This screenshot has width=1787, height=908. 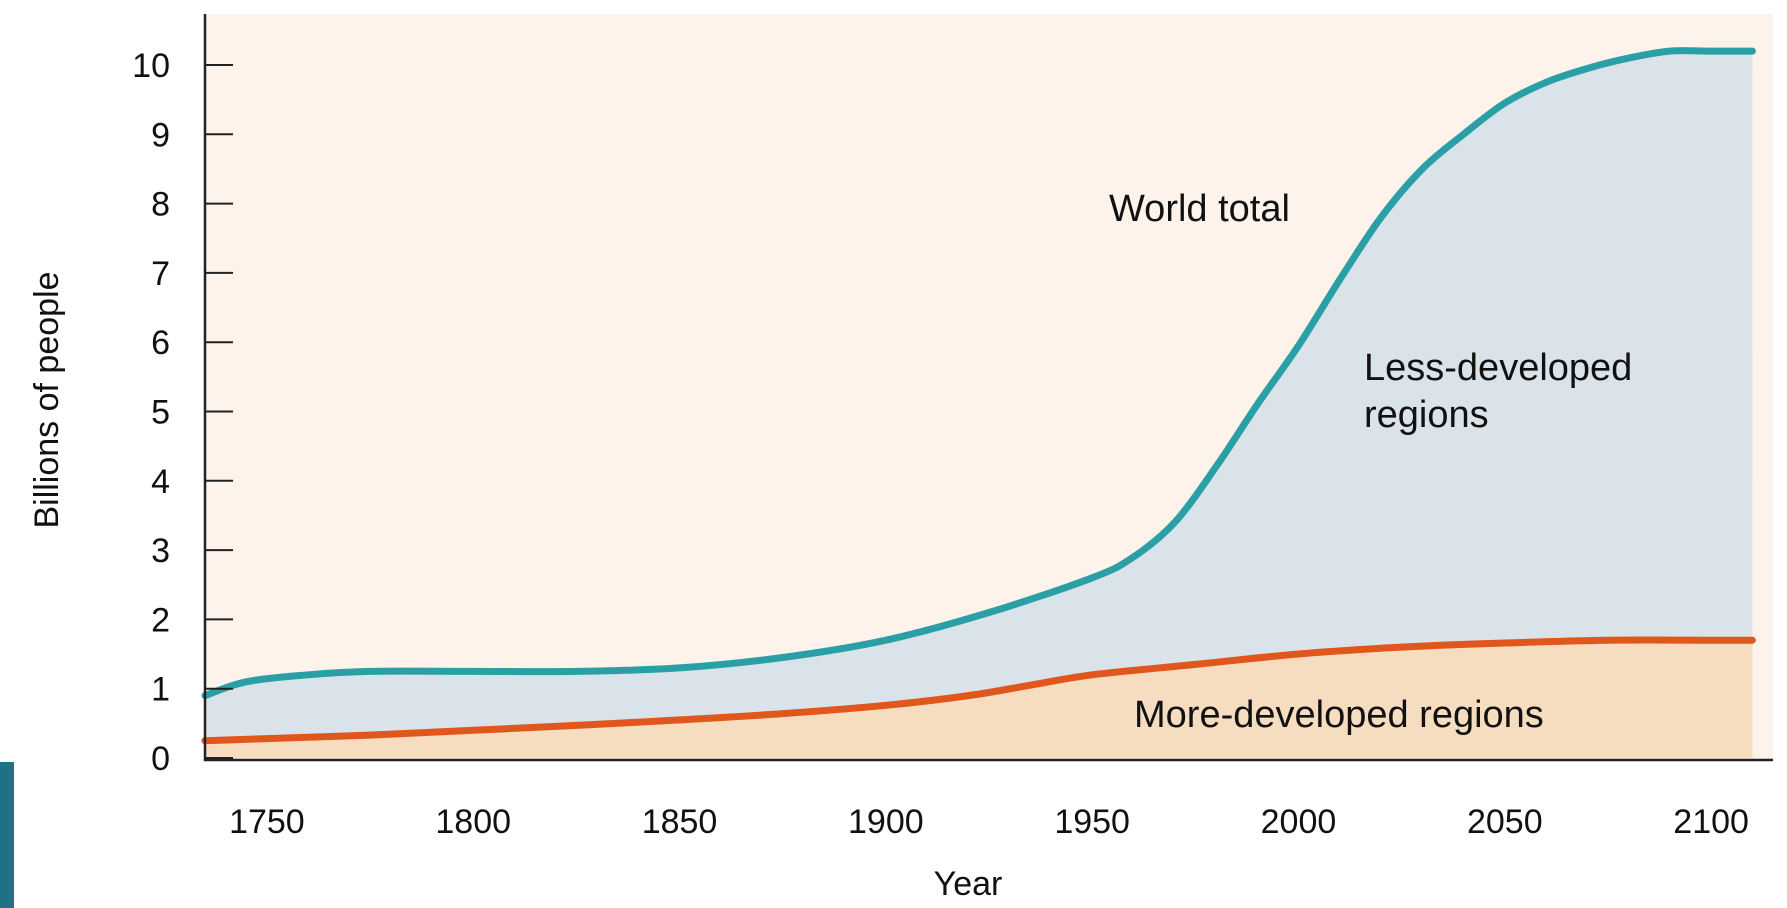 I want to click on y-tick-label: 6, so click(x=160, y=343).